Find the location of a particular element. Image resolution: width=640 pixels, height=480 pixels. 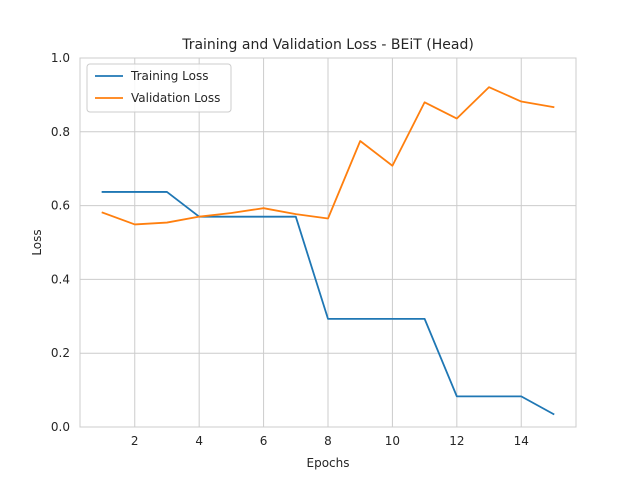

x-tick-labels: 2 4 6 8 10 12 14 is located at coordinates (330, 441).